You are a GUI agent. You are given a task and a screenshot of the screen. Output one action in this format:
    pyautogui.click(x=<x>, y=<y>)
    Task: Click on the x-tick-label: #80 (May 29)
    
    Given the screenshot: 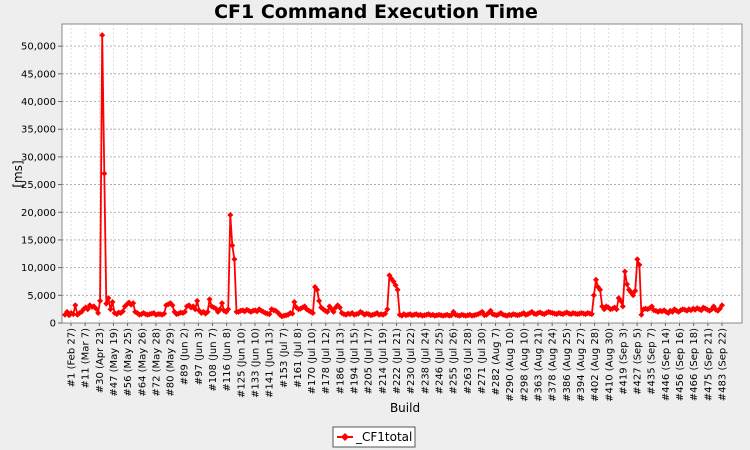 What is the action you would take?
    pyautogui.click(x=171, y=362)
    